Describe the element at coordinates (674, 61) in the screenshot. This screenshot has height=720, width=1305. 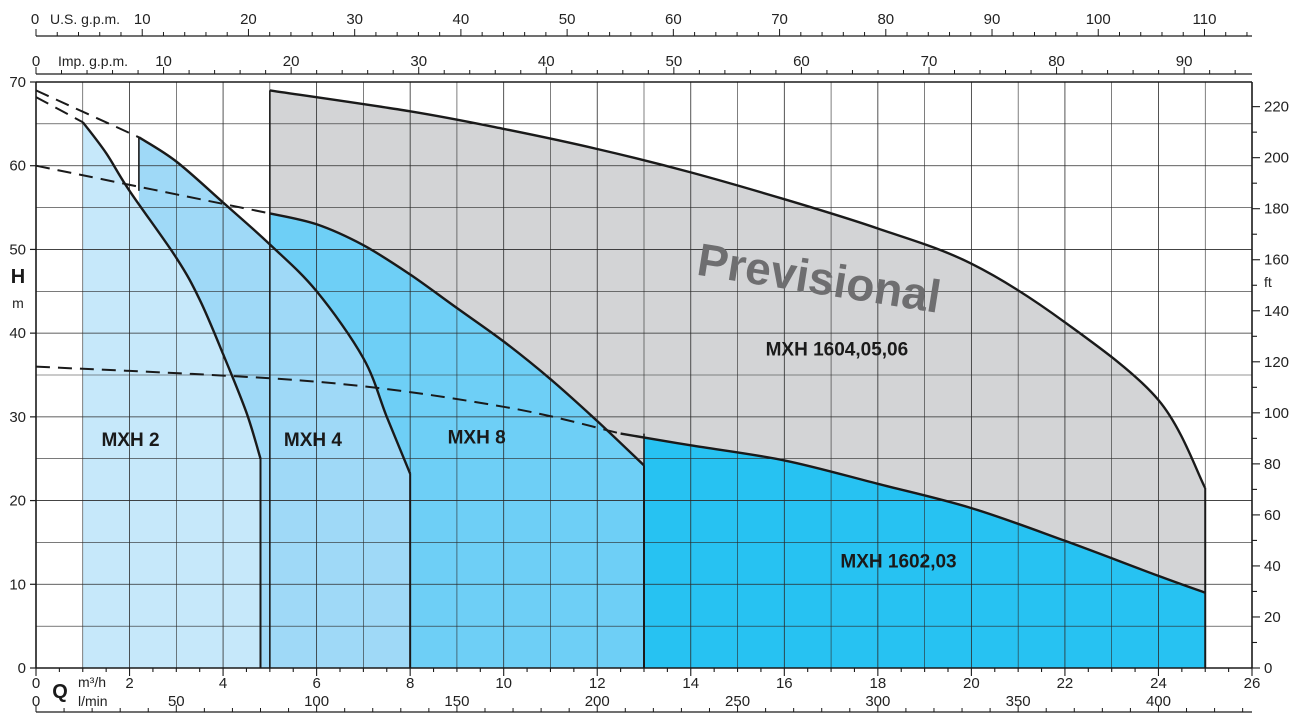
I see `tick-label-imp-gpm: 50` at that location.